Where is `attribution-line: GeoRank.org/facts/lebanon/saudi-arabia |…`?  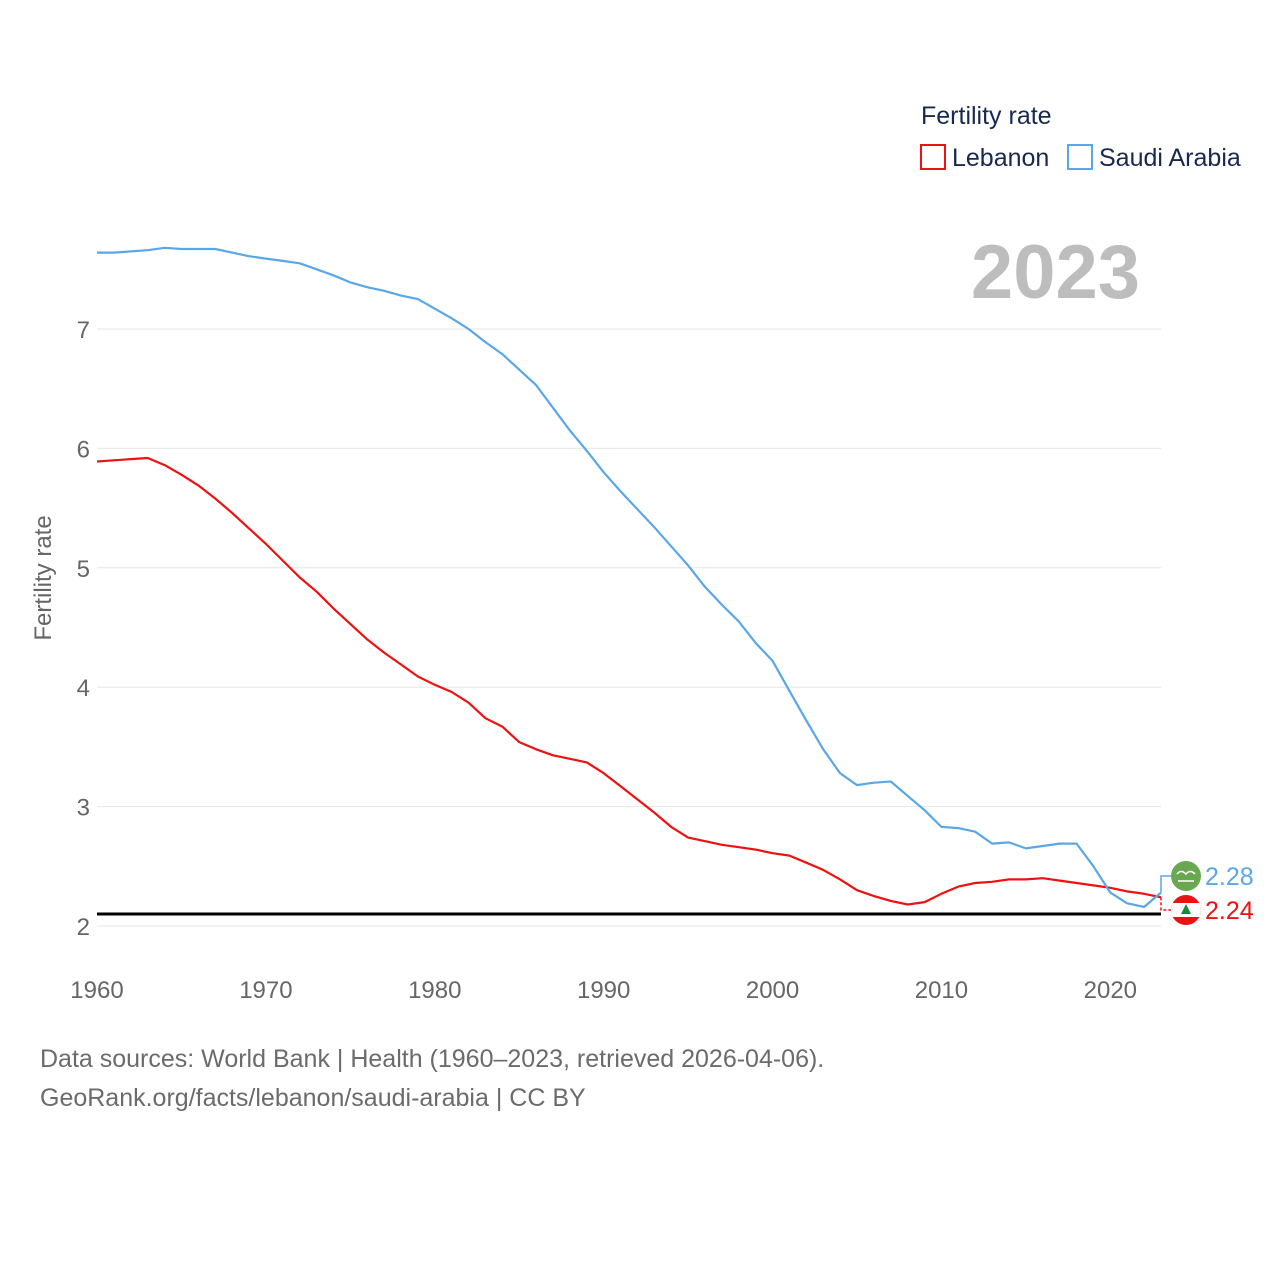 attribution-line: GeoRank.org/facts/lebanon/saudi-arabia |… is located at coordinates (313, 1098).